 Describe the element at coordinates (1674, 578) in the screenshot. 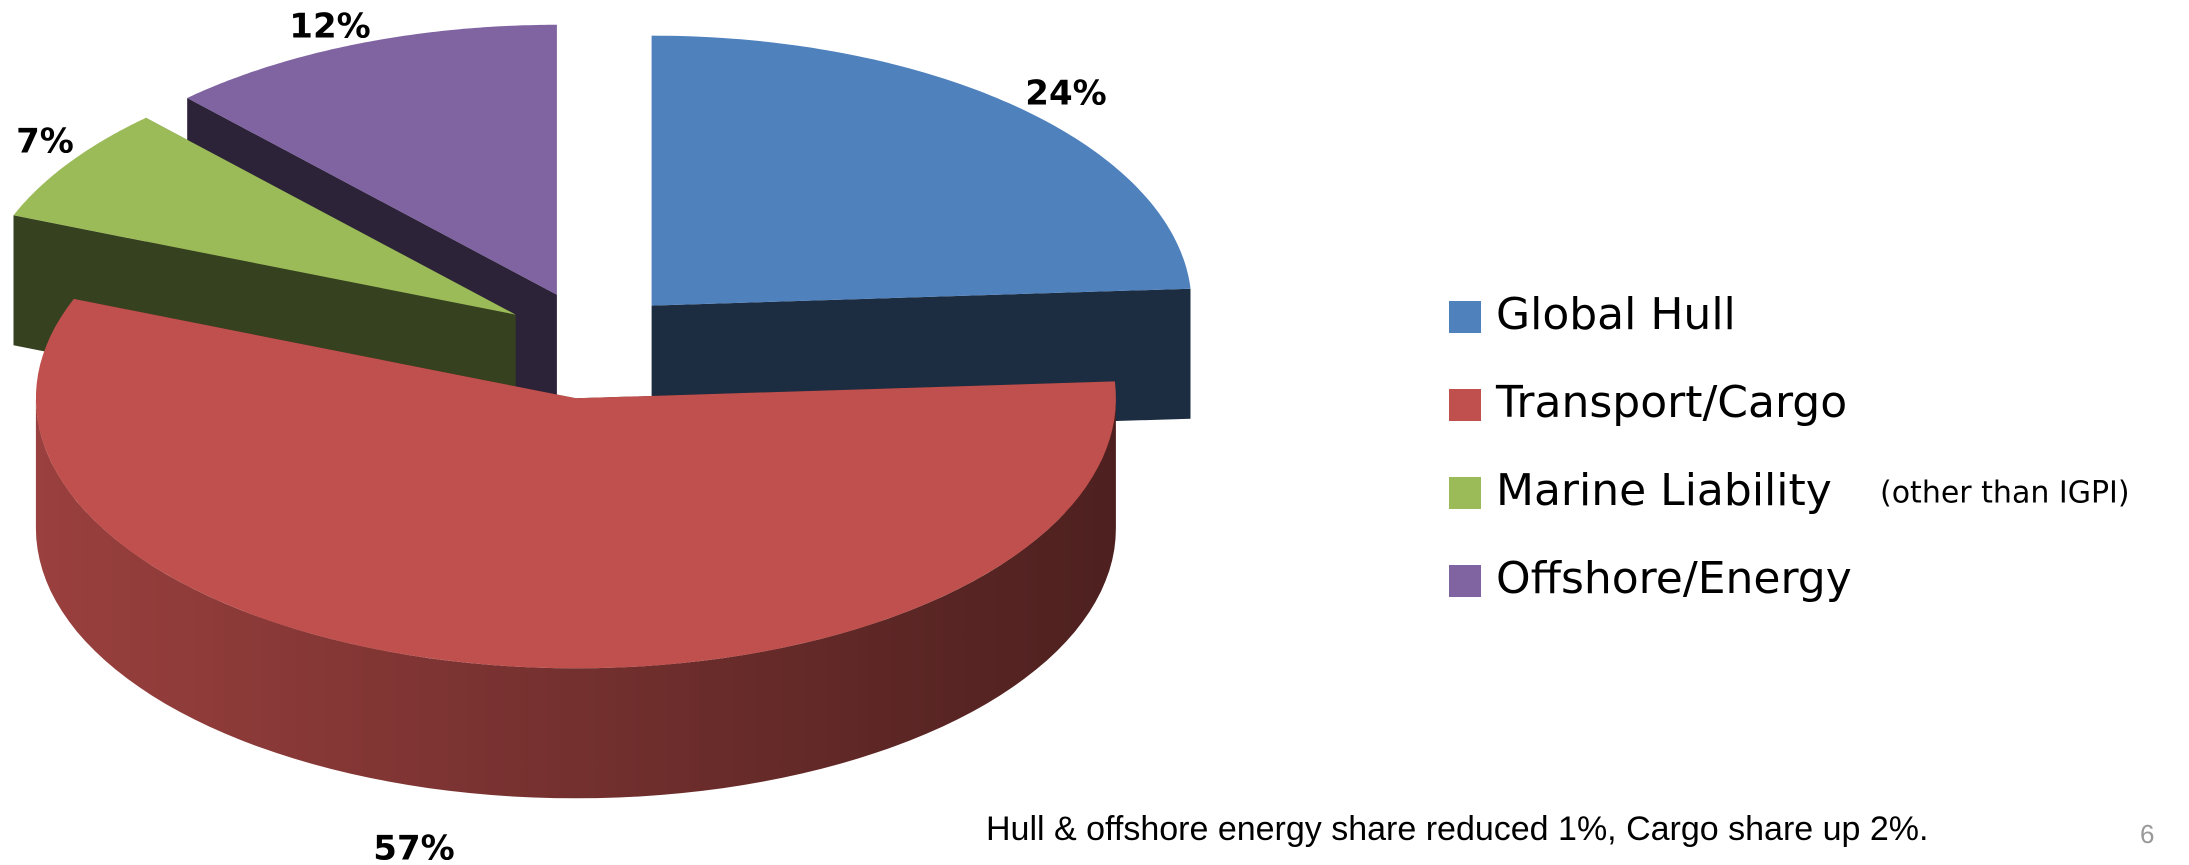

I see `legend-label: Offshore/Energy` at that location.